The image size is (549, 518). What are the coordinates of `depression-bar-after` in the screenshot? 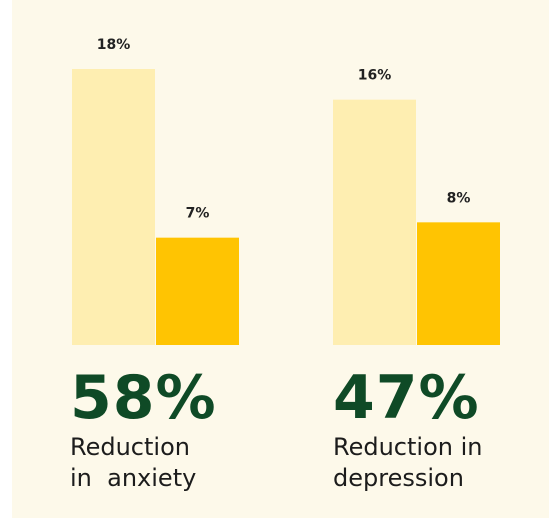 It's located at (458, 283).